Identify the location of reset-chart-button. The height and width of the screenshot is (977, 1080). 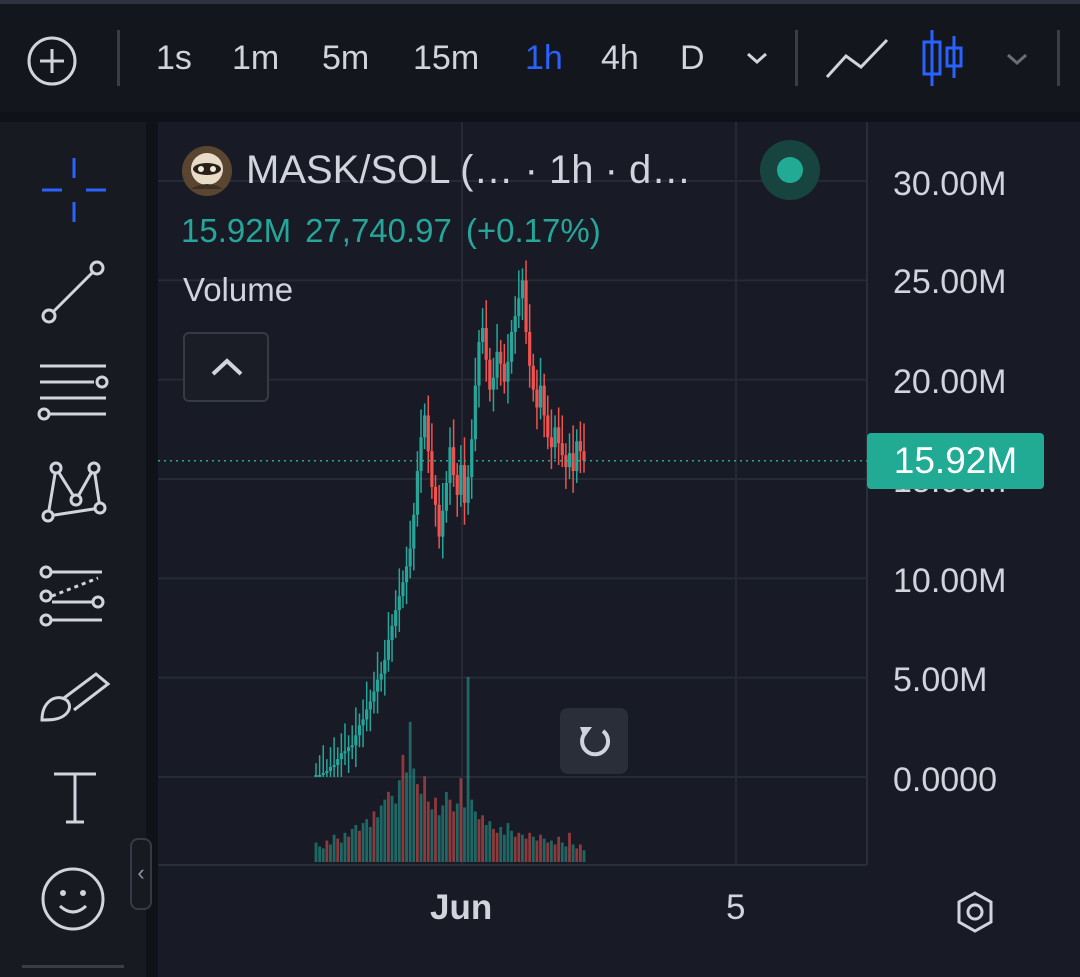
(594, 741).